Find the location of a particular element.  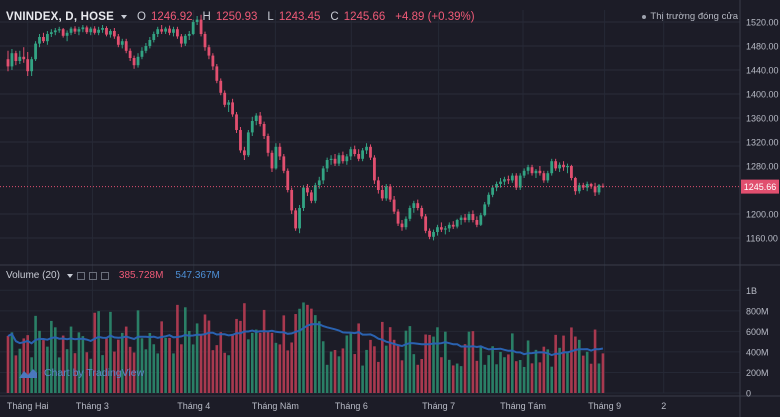

time-tick-label: Tháng 3 is located at coordinates (92, 406).